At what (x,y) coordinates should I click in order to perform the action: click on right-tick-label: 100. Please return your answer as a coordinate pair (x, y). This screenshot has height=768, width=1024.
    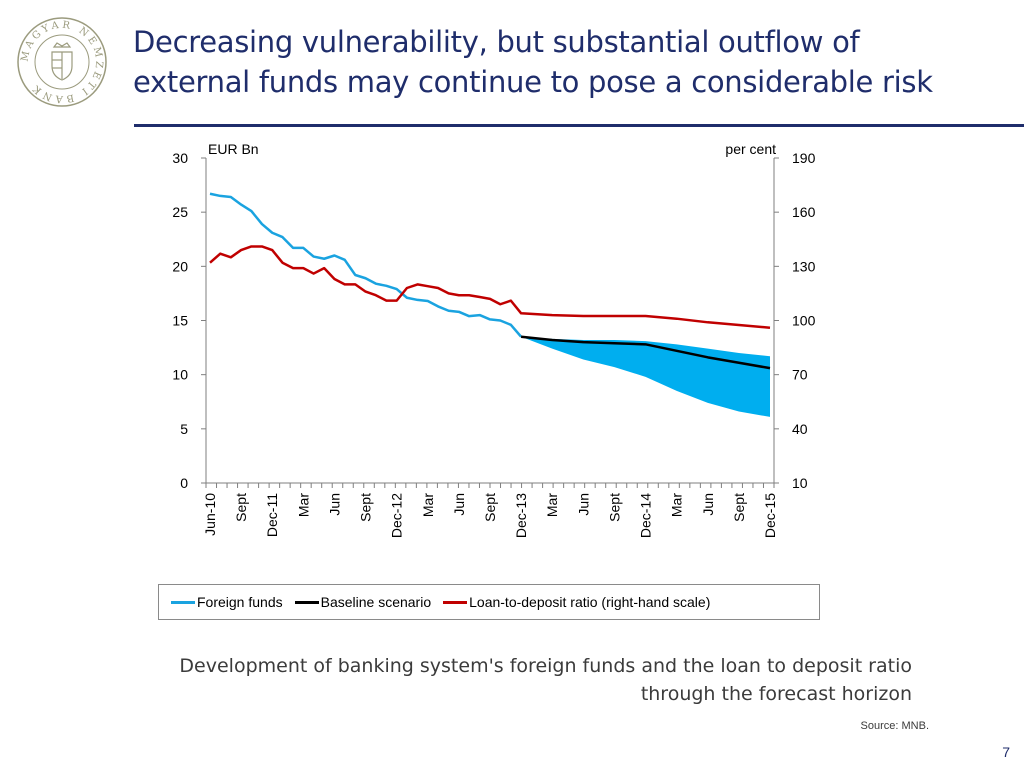
    Looking at the image, I should click on (804, 321).